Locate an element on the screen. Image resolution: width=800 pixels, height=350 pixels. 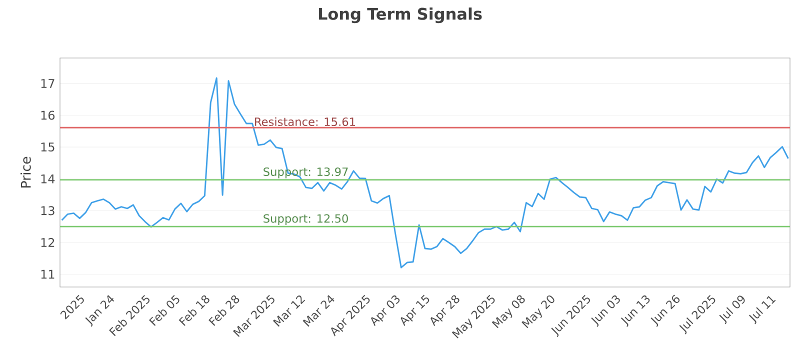
x-tick-label: Feb 18 is located at coordinates (194, 310).